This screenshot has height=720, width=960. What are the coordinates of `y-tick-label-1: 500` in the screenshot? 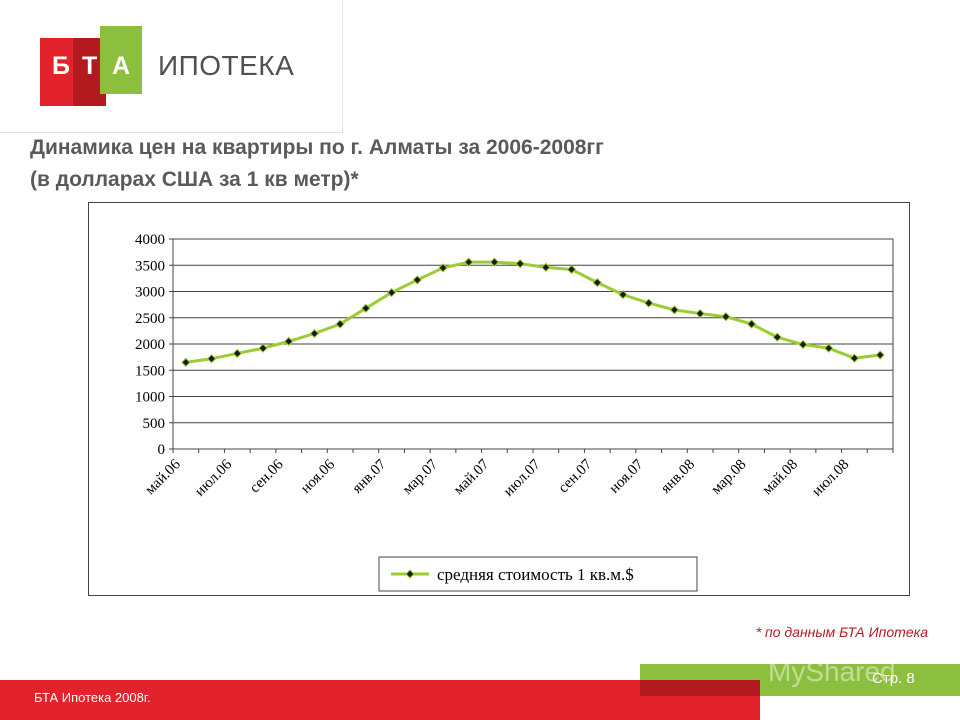 It's located at (154, 424).